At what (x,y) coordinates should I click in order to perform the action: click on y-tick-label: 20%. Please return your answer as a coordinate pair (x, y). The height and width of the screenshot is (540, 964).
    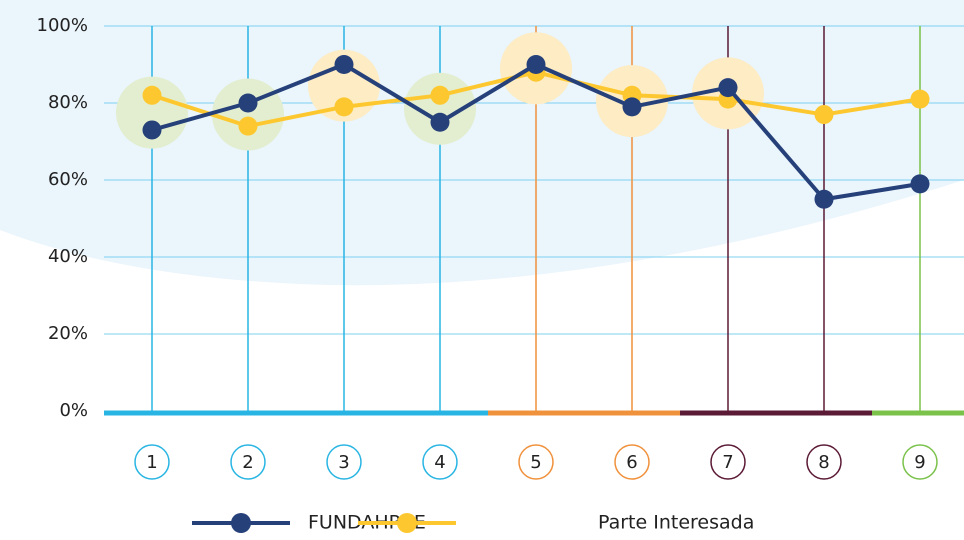
    Looking at the image, I should click on (68, 333).